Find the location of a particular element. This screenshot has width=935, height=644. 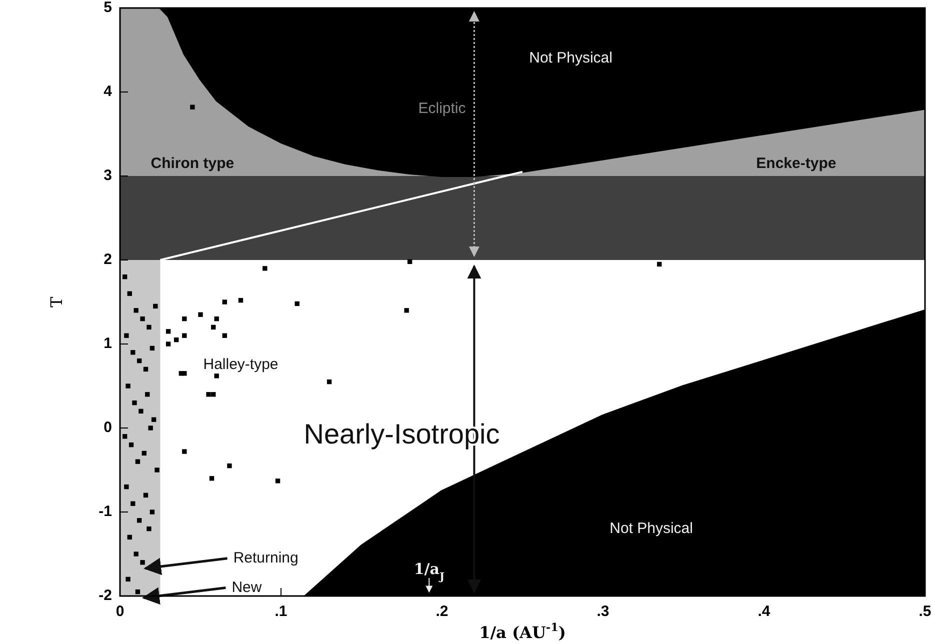

annotation: New is located at coordinates (247, 587).